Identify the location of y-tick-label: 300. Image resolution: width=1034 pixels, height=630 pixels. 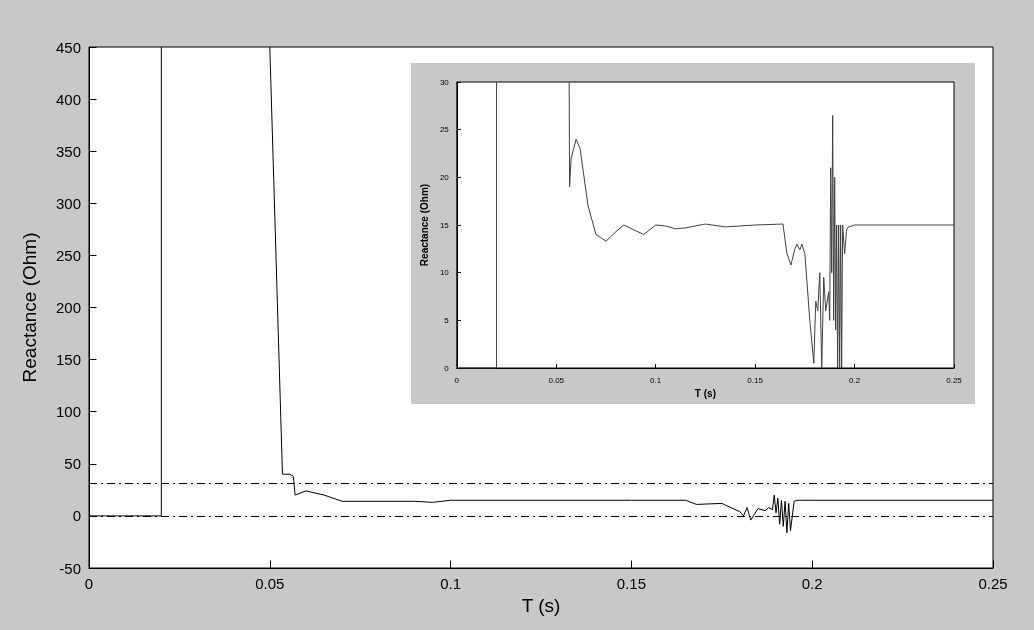
(68, 203).